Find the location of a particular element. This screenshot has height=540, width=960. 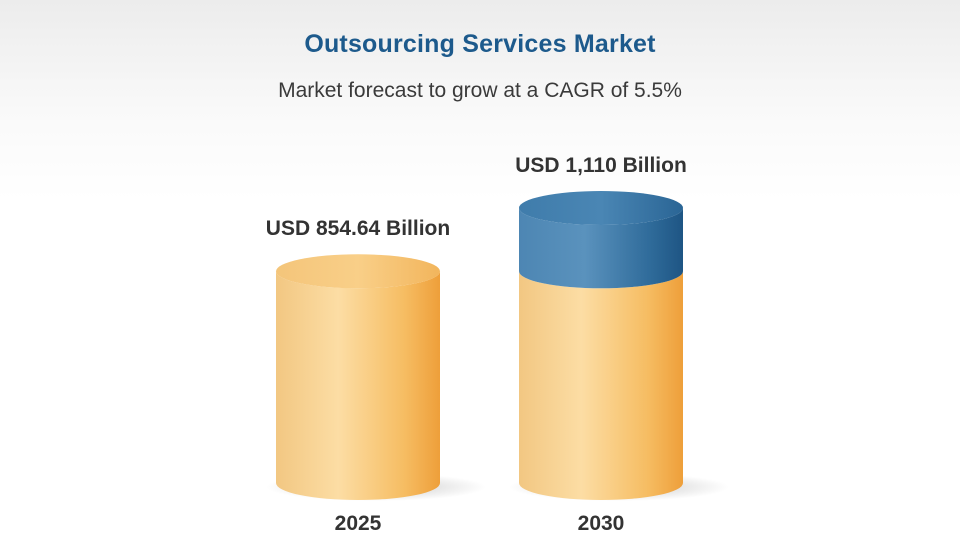

category-label-2030: 2030 is located at coordinates (601, 523).